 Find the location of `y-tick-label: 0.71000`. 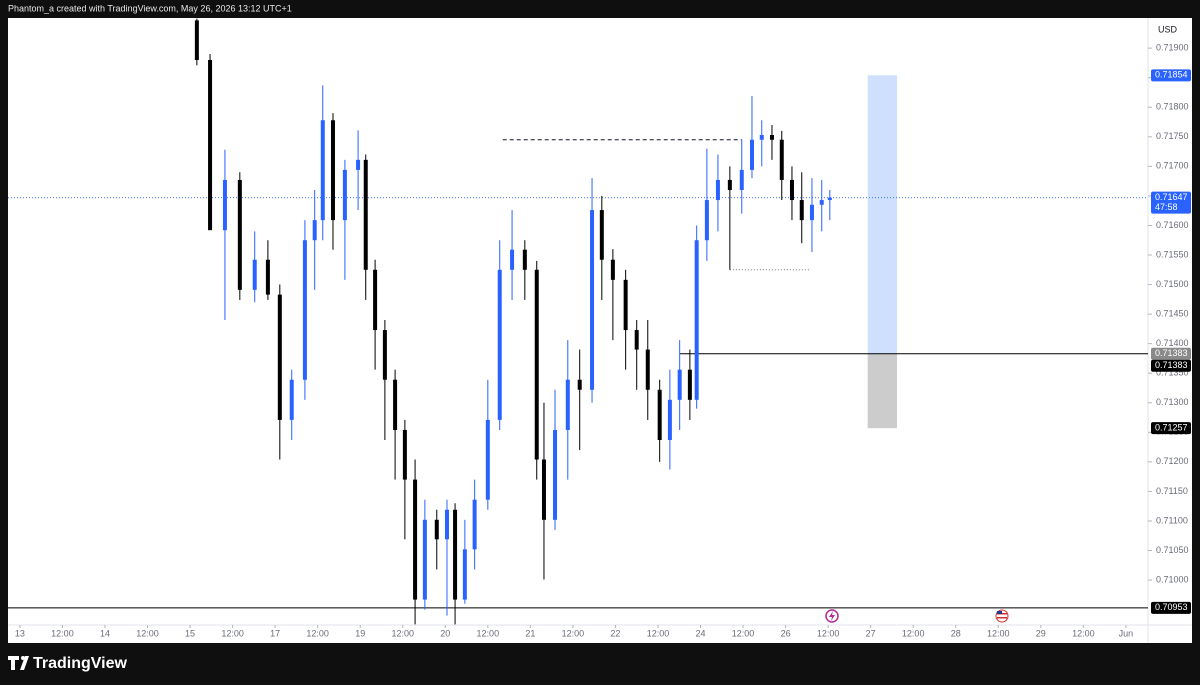

y-tick-label: 0.71000 is located at coordinates (1172, 579).